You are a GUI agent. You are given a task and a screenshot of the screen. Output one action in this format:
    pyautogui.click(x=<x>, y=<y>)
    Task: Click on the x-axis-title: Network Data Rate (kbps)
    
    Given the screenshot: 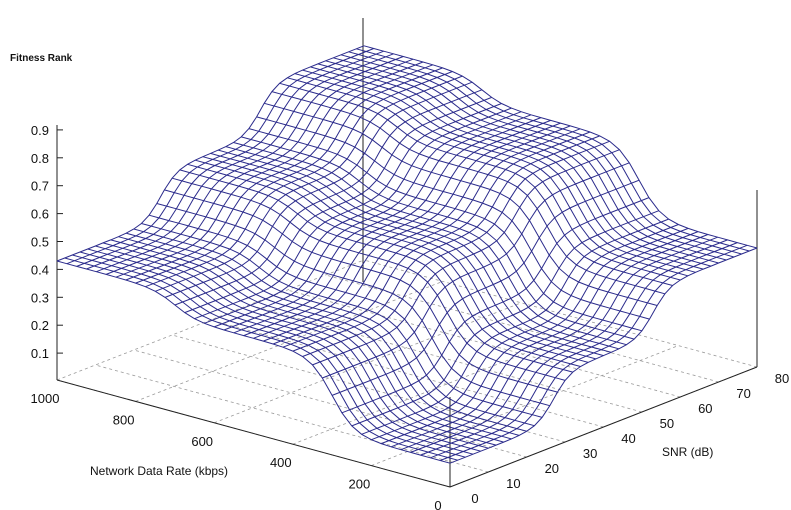 What is the action you would take?
    pyautogui.click(x=159, y=471)
    